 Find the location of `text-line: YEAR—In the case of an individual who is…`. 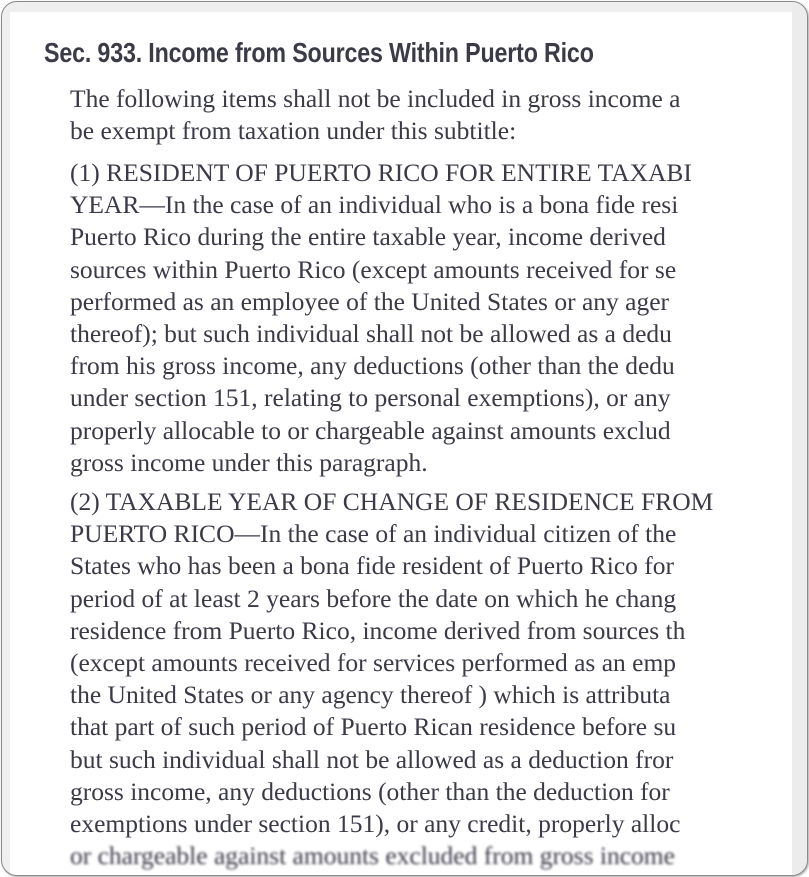

text-line: YEAR—In the case of an individual who is… is located at coordinates (374, 205).